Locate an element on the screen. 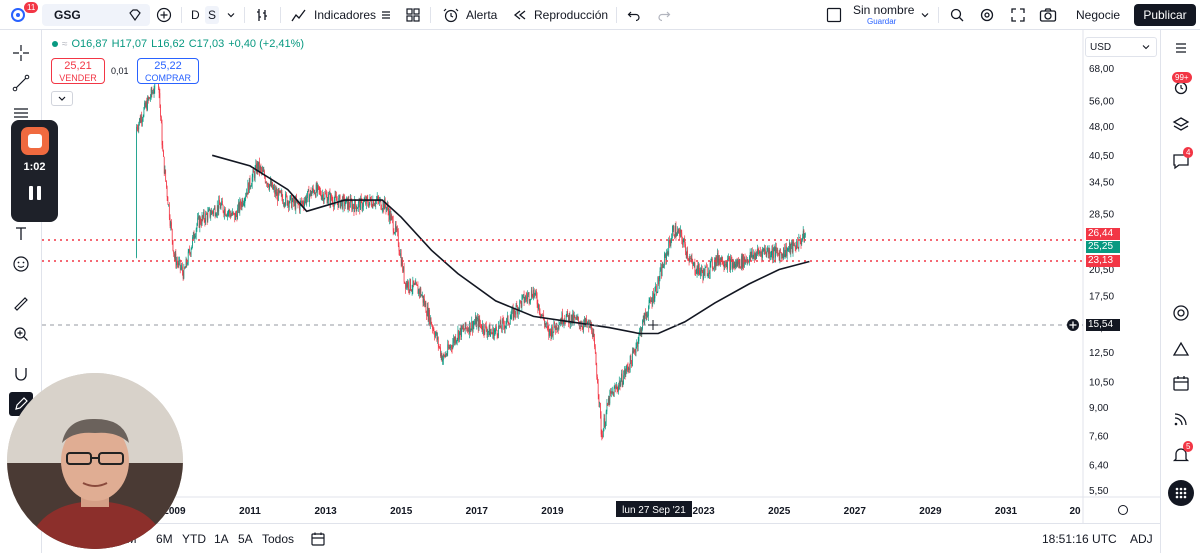 This screenshot has width=1200, height=553. range-6m-button: 6M is located at coordinates (164, 539).